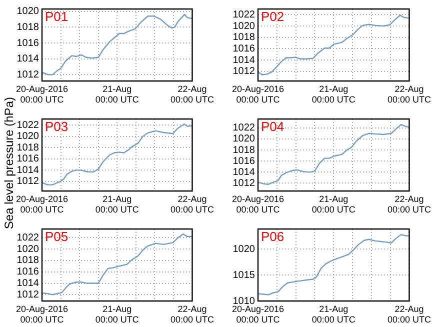 The width and height of the screenshot is (434, 327). What do you see at coordinates (244, 275) in the screenshot?
I see `y-tick-label: 1015` at bounding box center [244, 275].